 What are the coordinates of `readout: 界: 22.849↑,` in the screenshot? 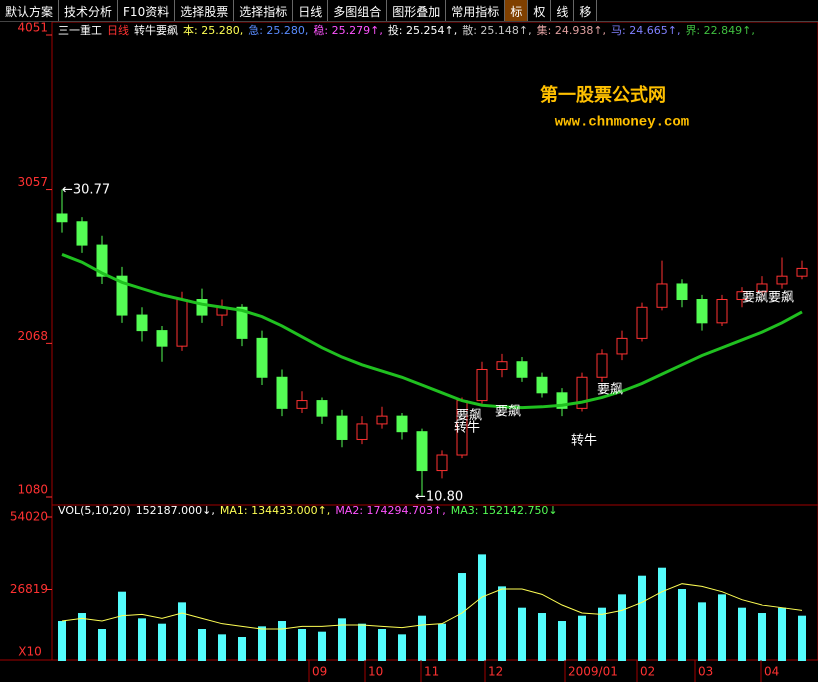 It's located at (720, 30).